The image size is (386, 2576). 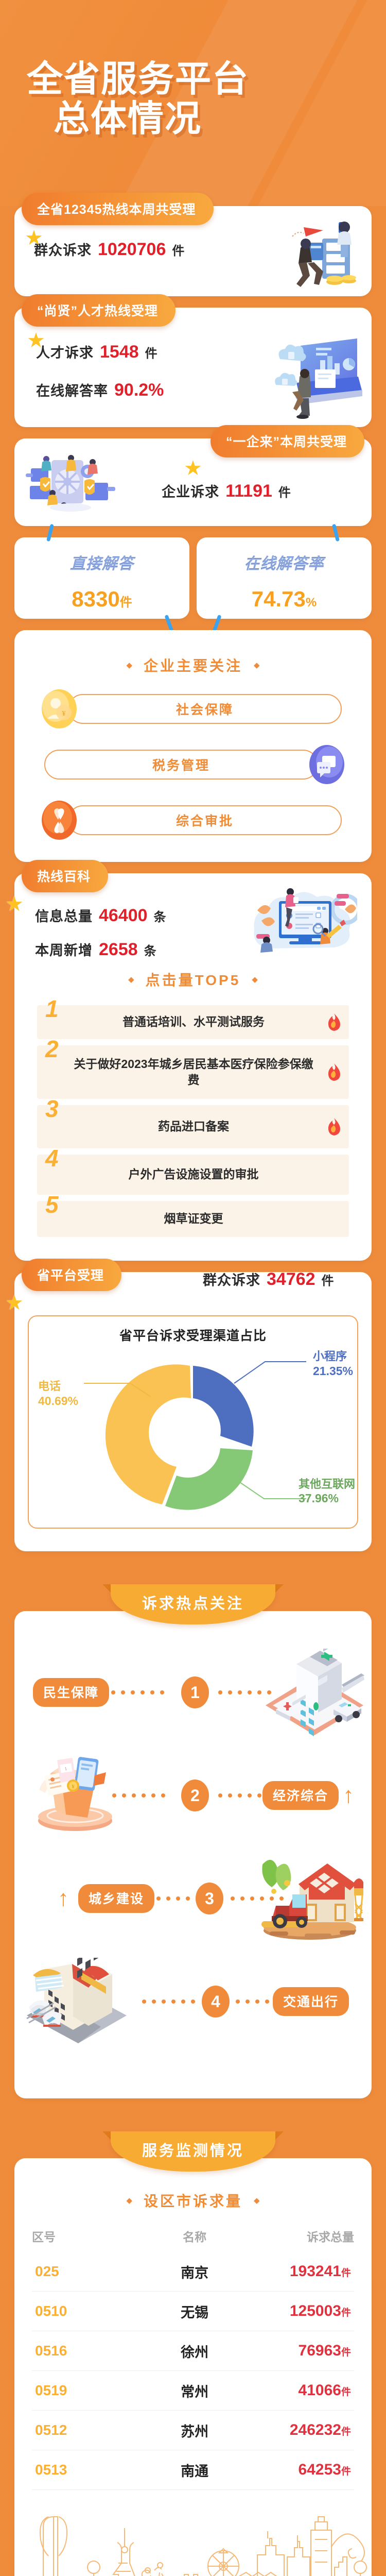 I want to click on talent-hotline-pill: “尚贤”人才热线受理, so click(x=99, y=310).